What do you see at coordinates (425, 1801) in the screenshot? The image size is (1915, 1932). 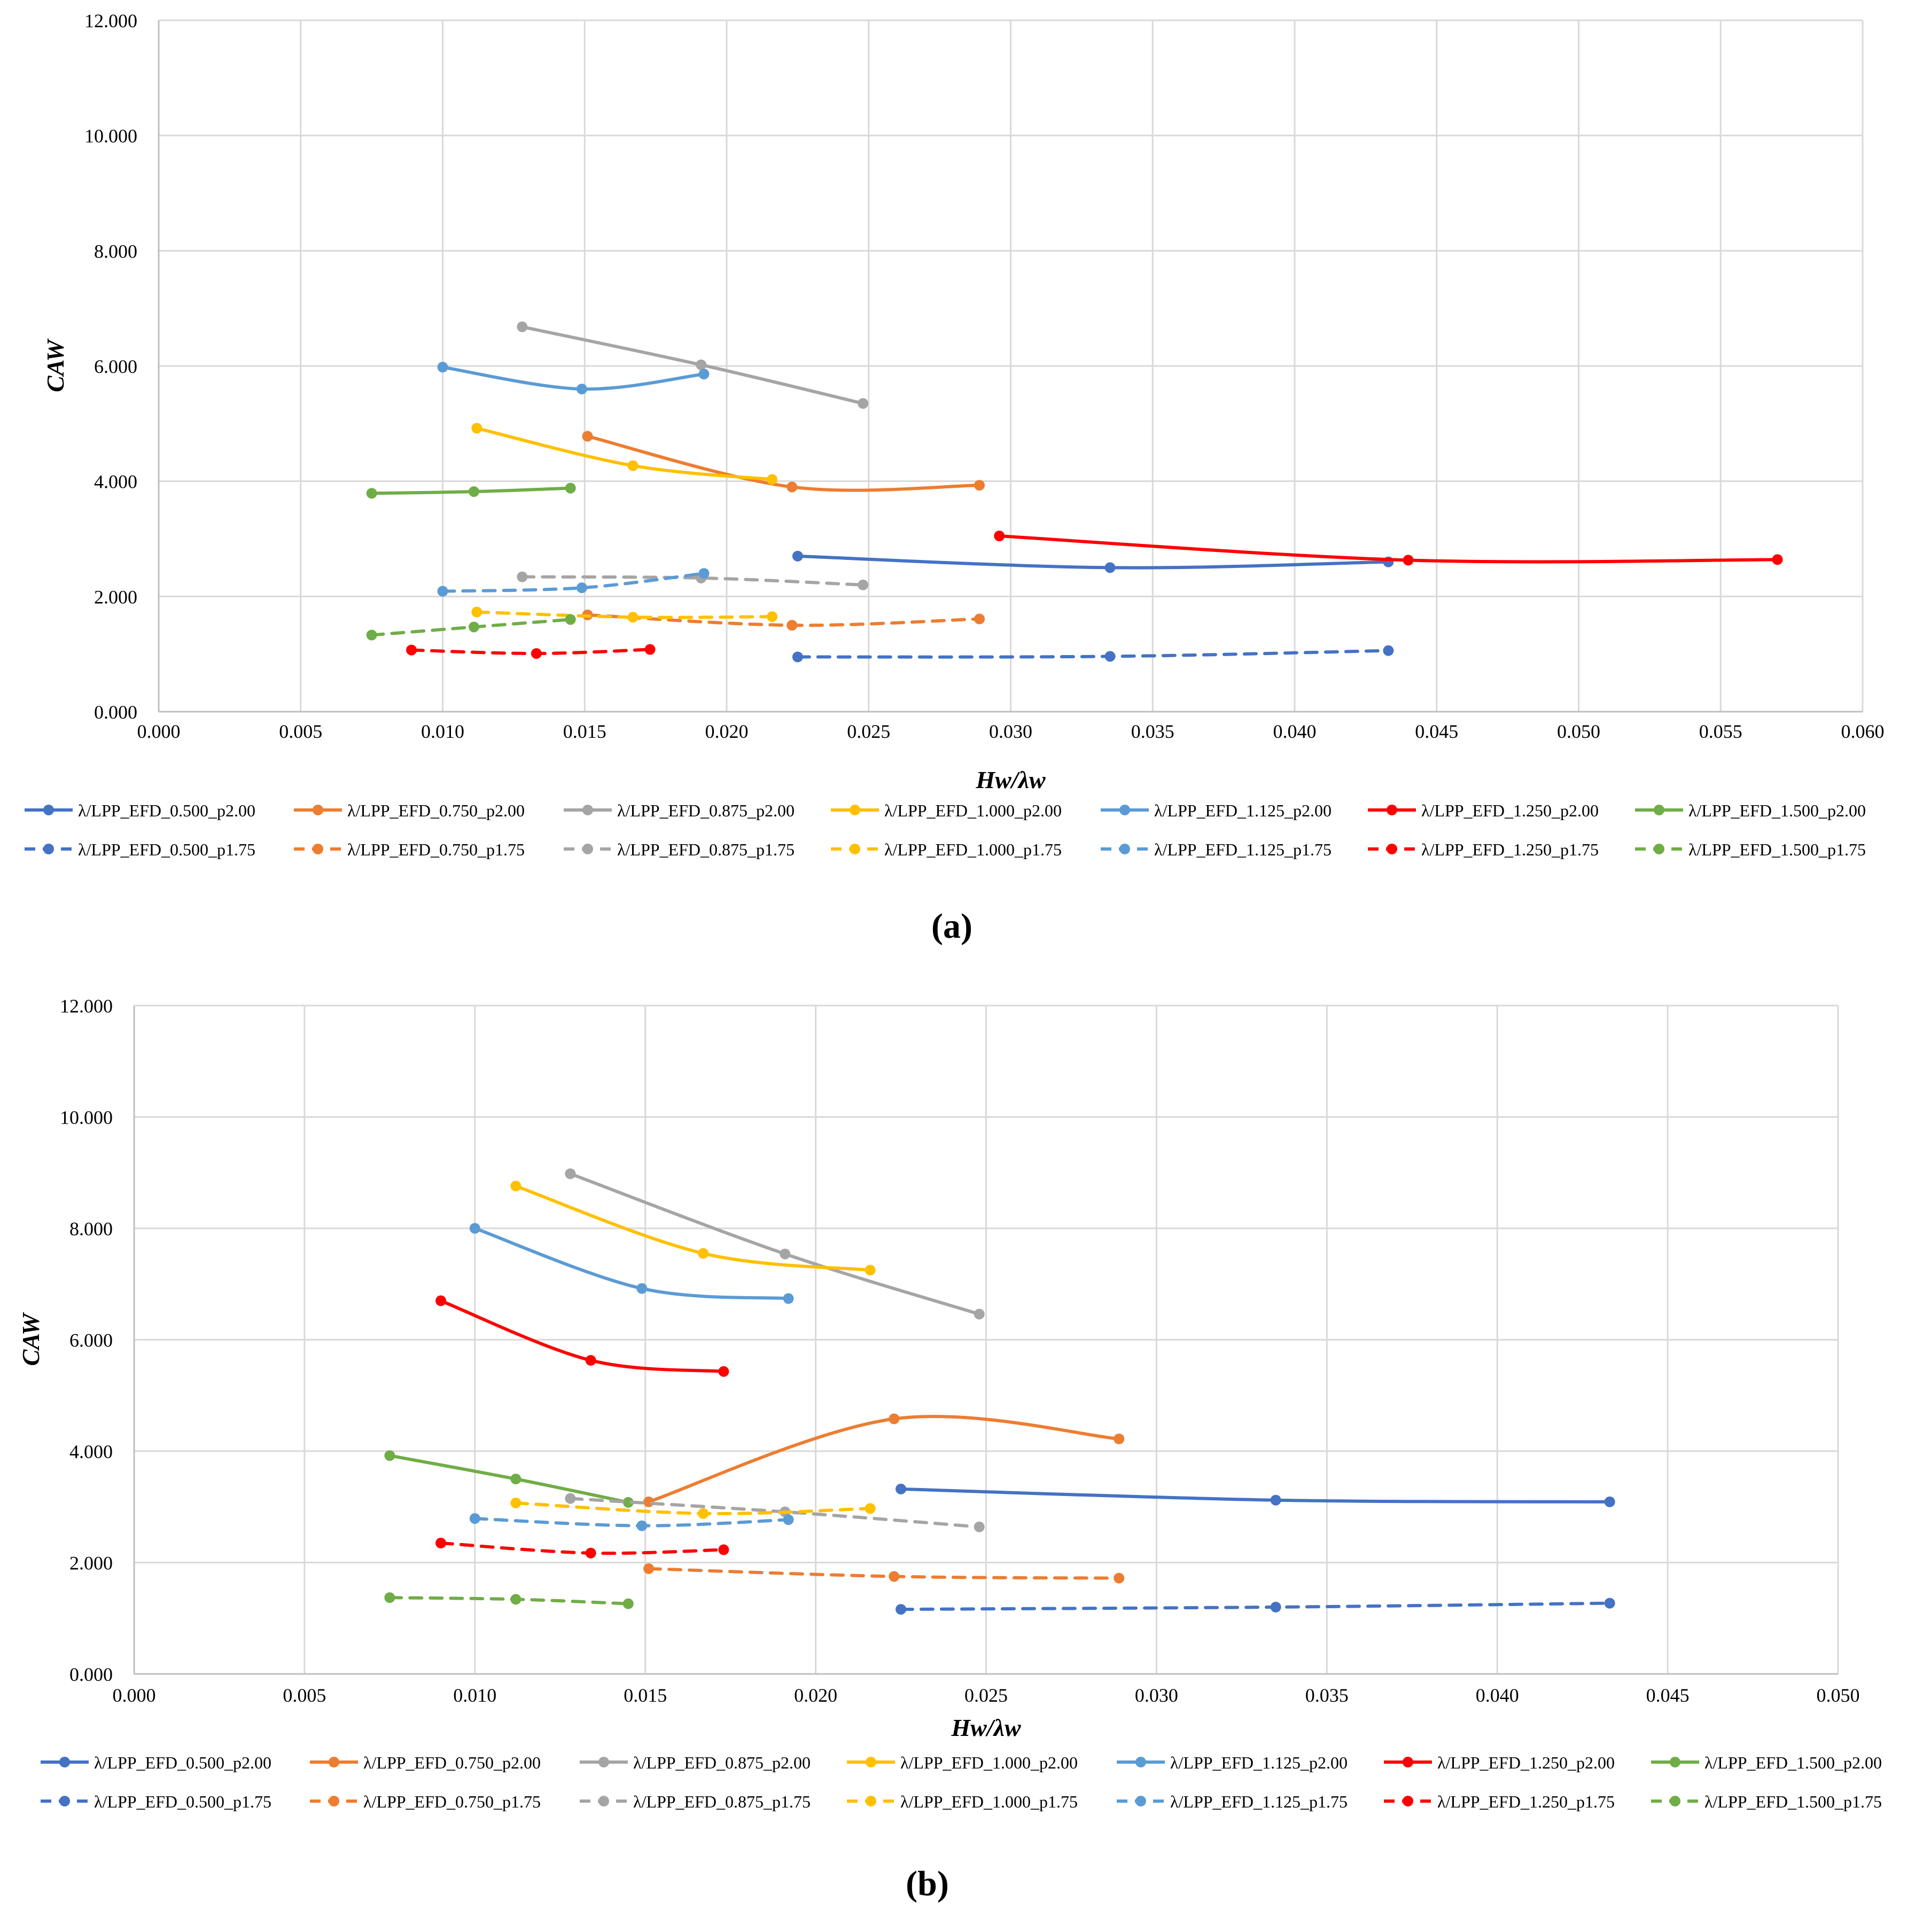 I see `legend-entry: λ/LPP_EFD_0.750_p1.75` at bounding box center [425, 1801].